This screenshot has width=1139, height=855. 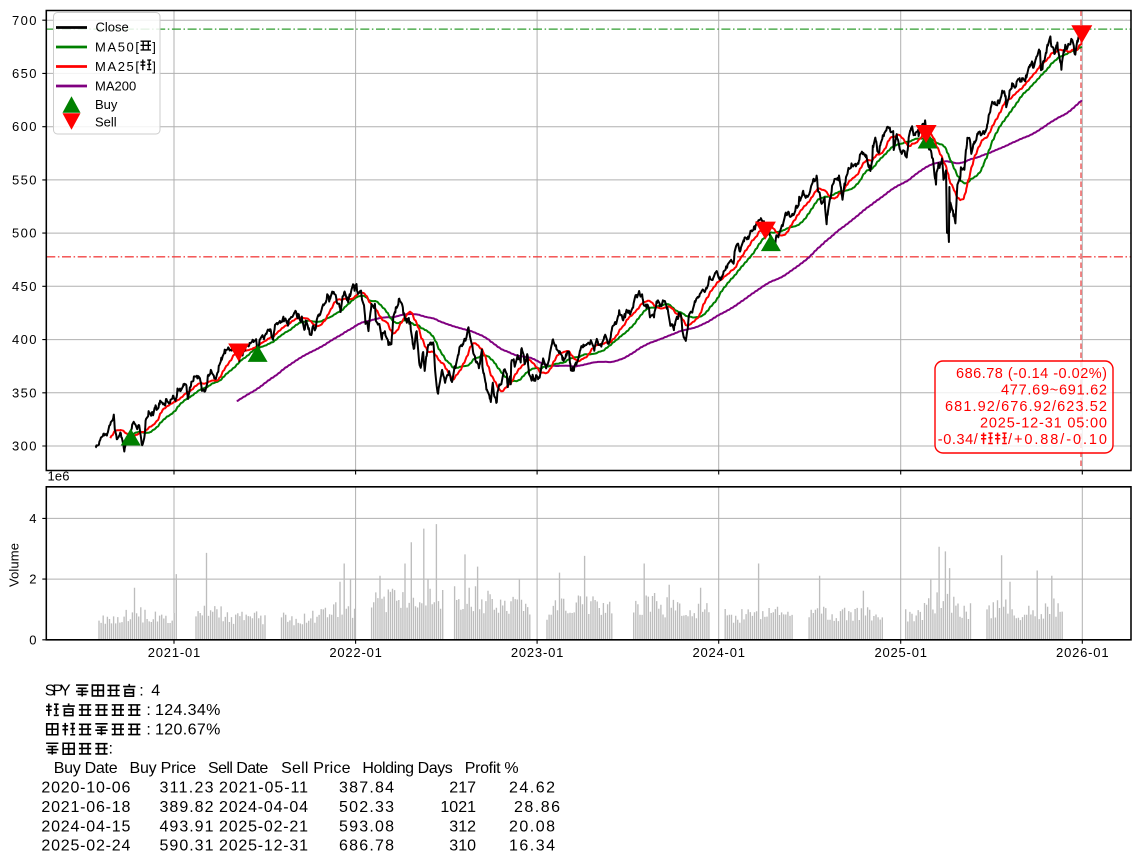 What do you see at coordinates (462, 826) in the screenshot?
I see `svg-text: 312` at bounding box center [462, 826].